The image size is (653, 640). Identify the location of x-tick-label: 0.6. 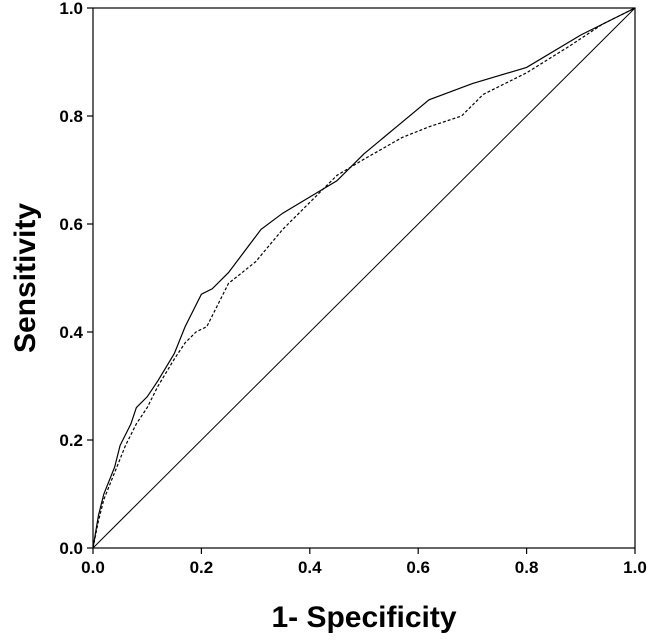
(418, 567).